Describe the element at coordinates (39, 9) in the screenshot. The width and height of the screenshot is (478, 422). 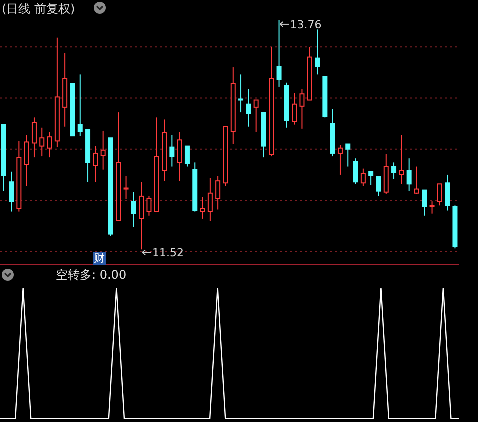
I see `chart-title: (日线 前复权)` at that location.